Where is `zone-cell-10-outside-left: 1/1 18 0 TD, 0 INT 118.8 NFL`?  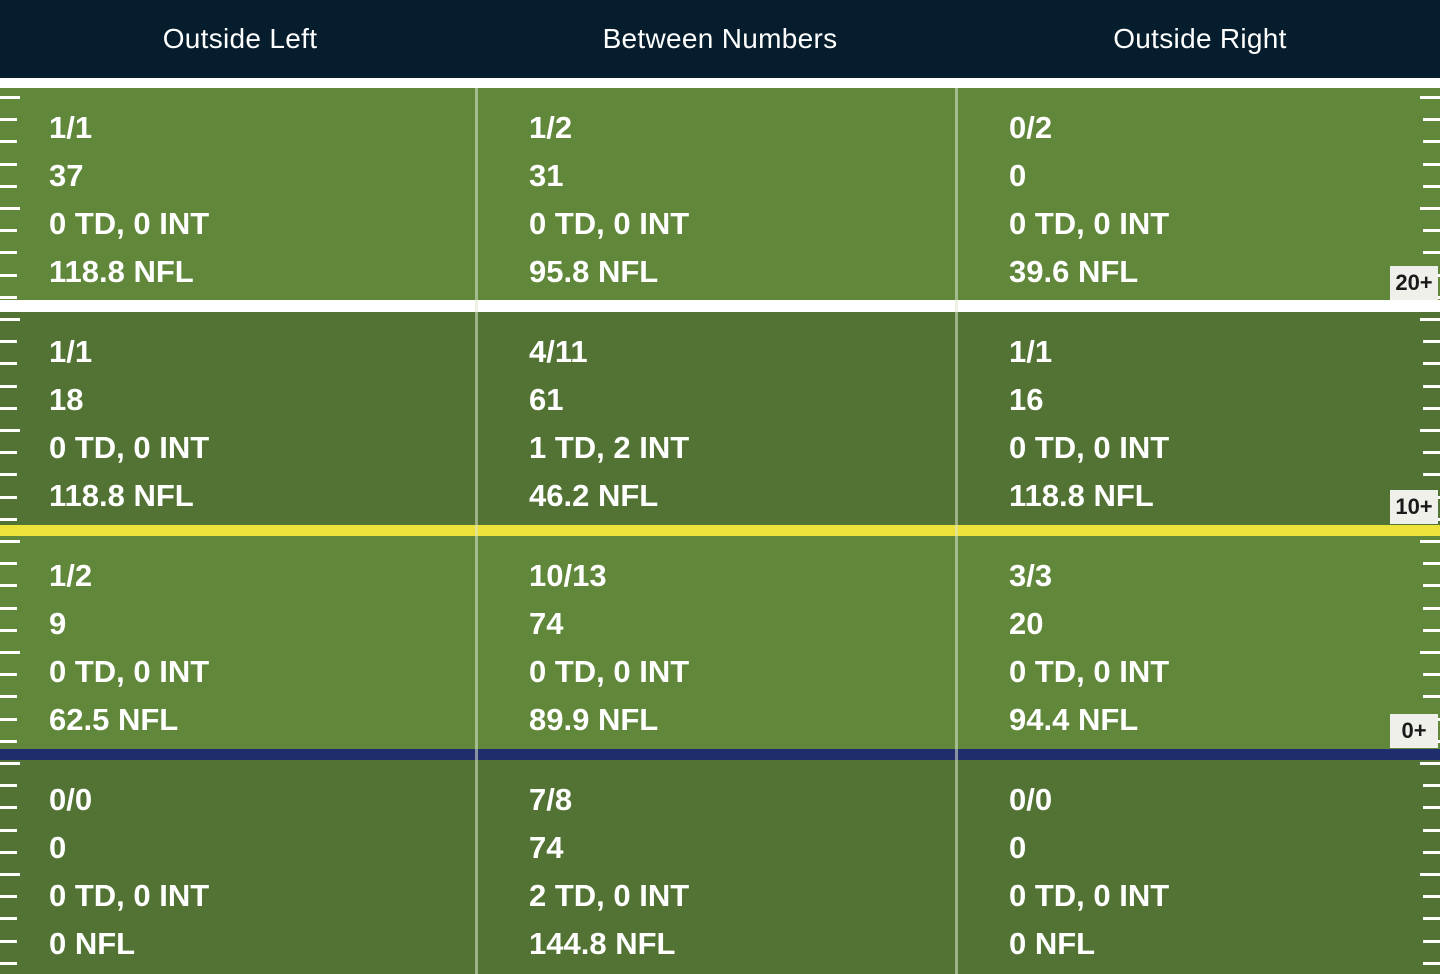
zone-cell-10-outside-left: 1/1 18 0 TD, 0 INT 118.8 NFL is located at coordinates (269, 416).